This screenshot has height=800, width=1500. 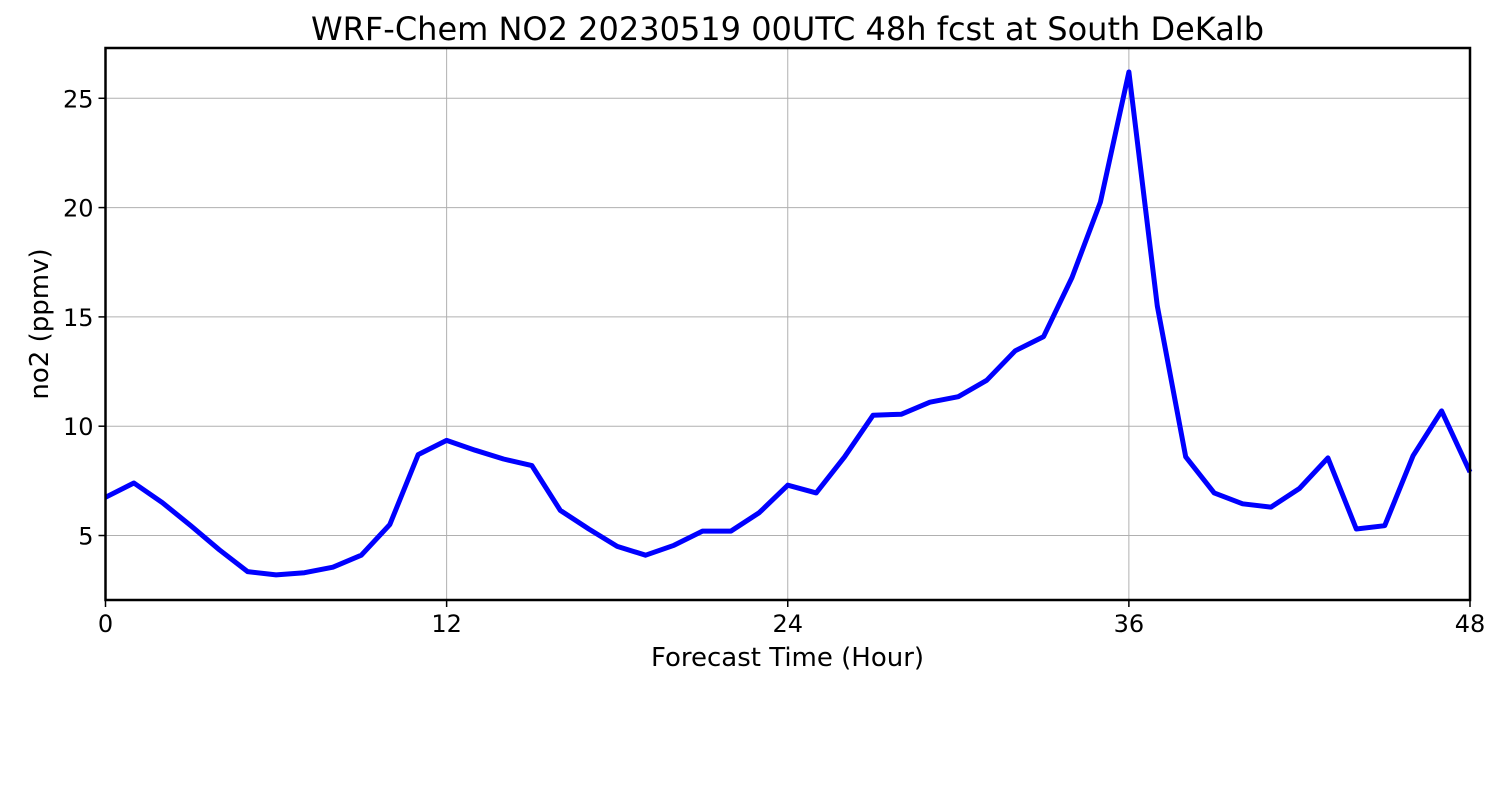 I want to click on x-axis-label: Forecast Time (Hour), so click(x=787, y=658).